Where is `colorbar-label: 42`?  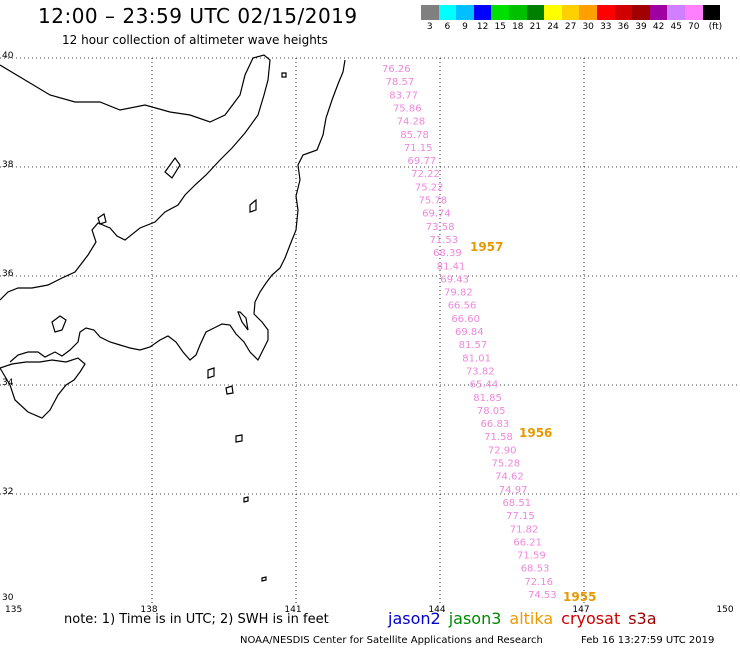 colorbar-label: 42 is located at coordinates (658, 27).